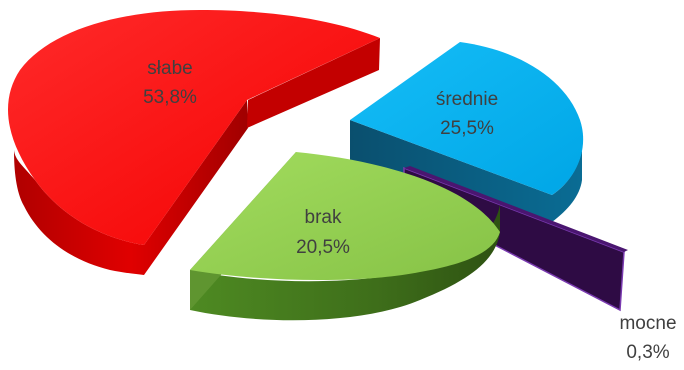 This screenshot has width=684, height=370. Describe the element at coordinates (170, 97) in the screenshot. I see `label-slabe-value: 53,8%` at that location.